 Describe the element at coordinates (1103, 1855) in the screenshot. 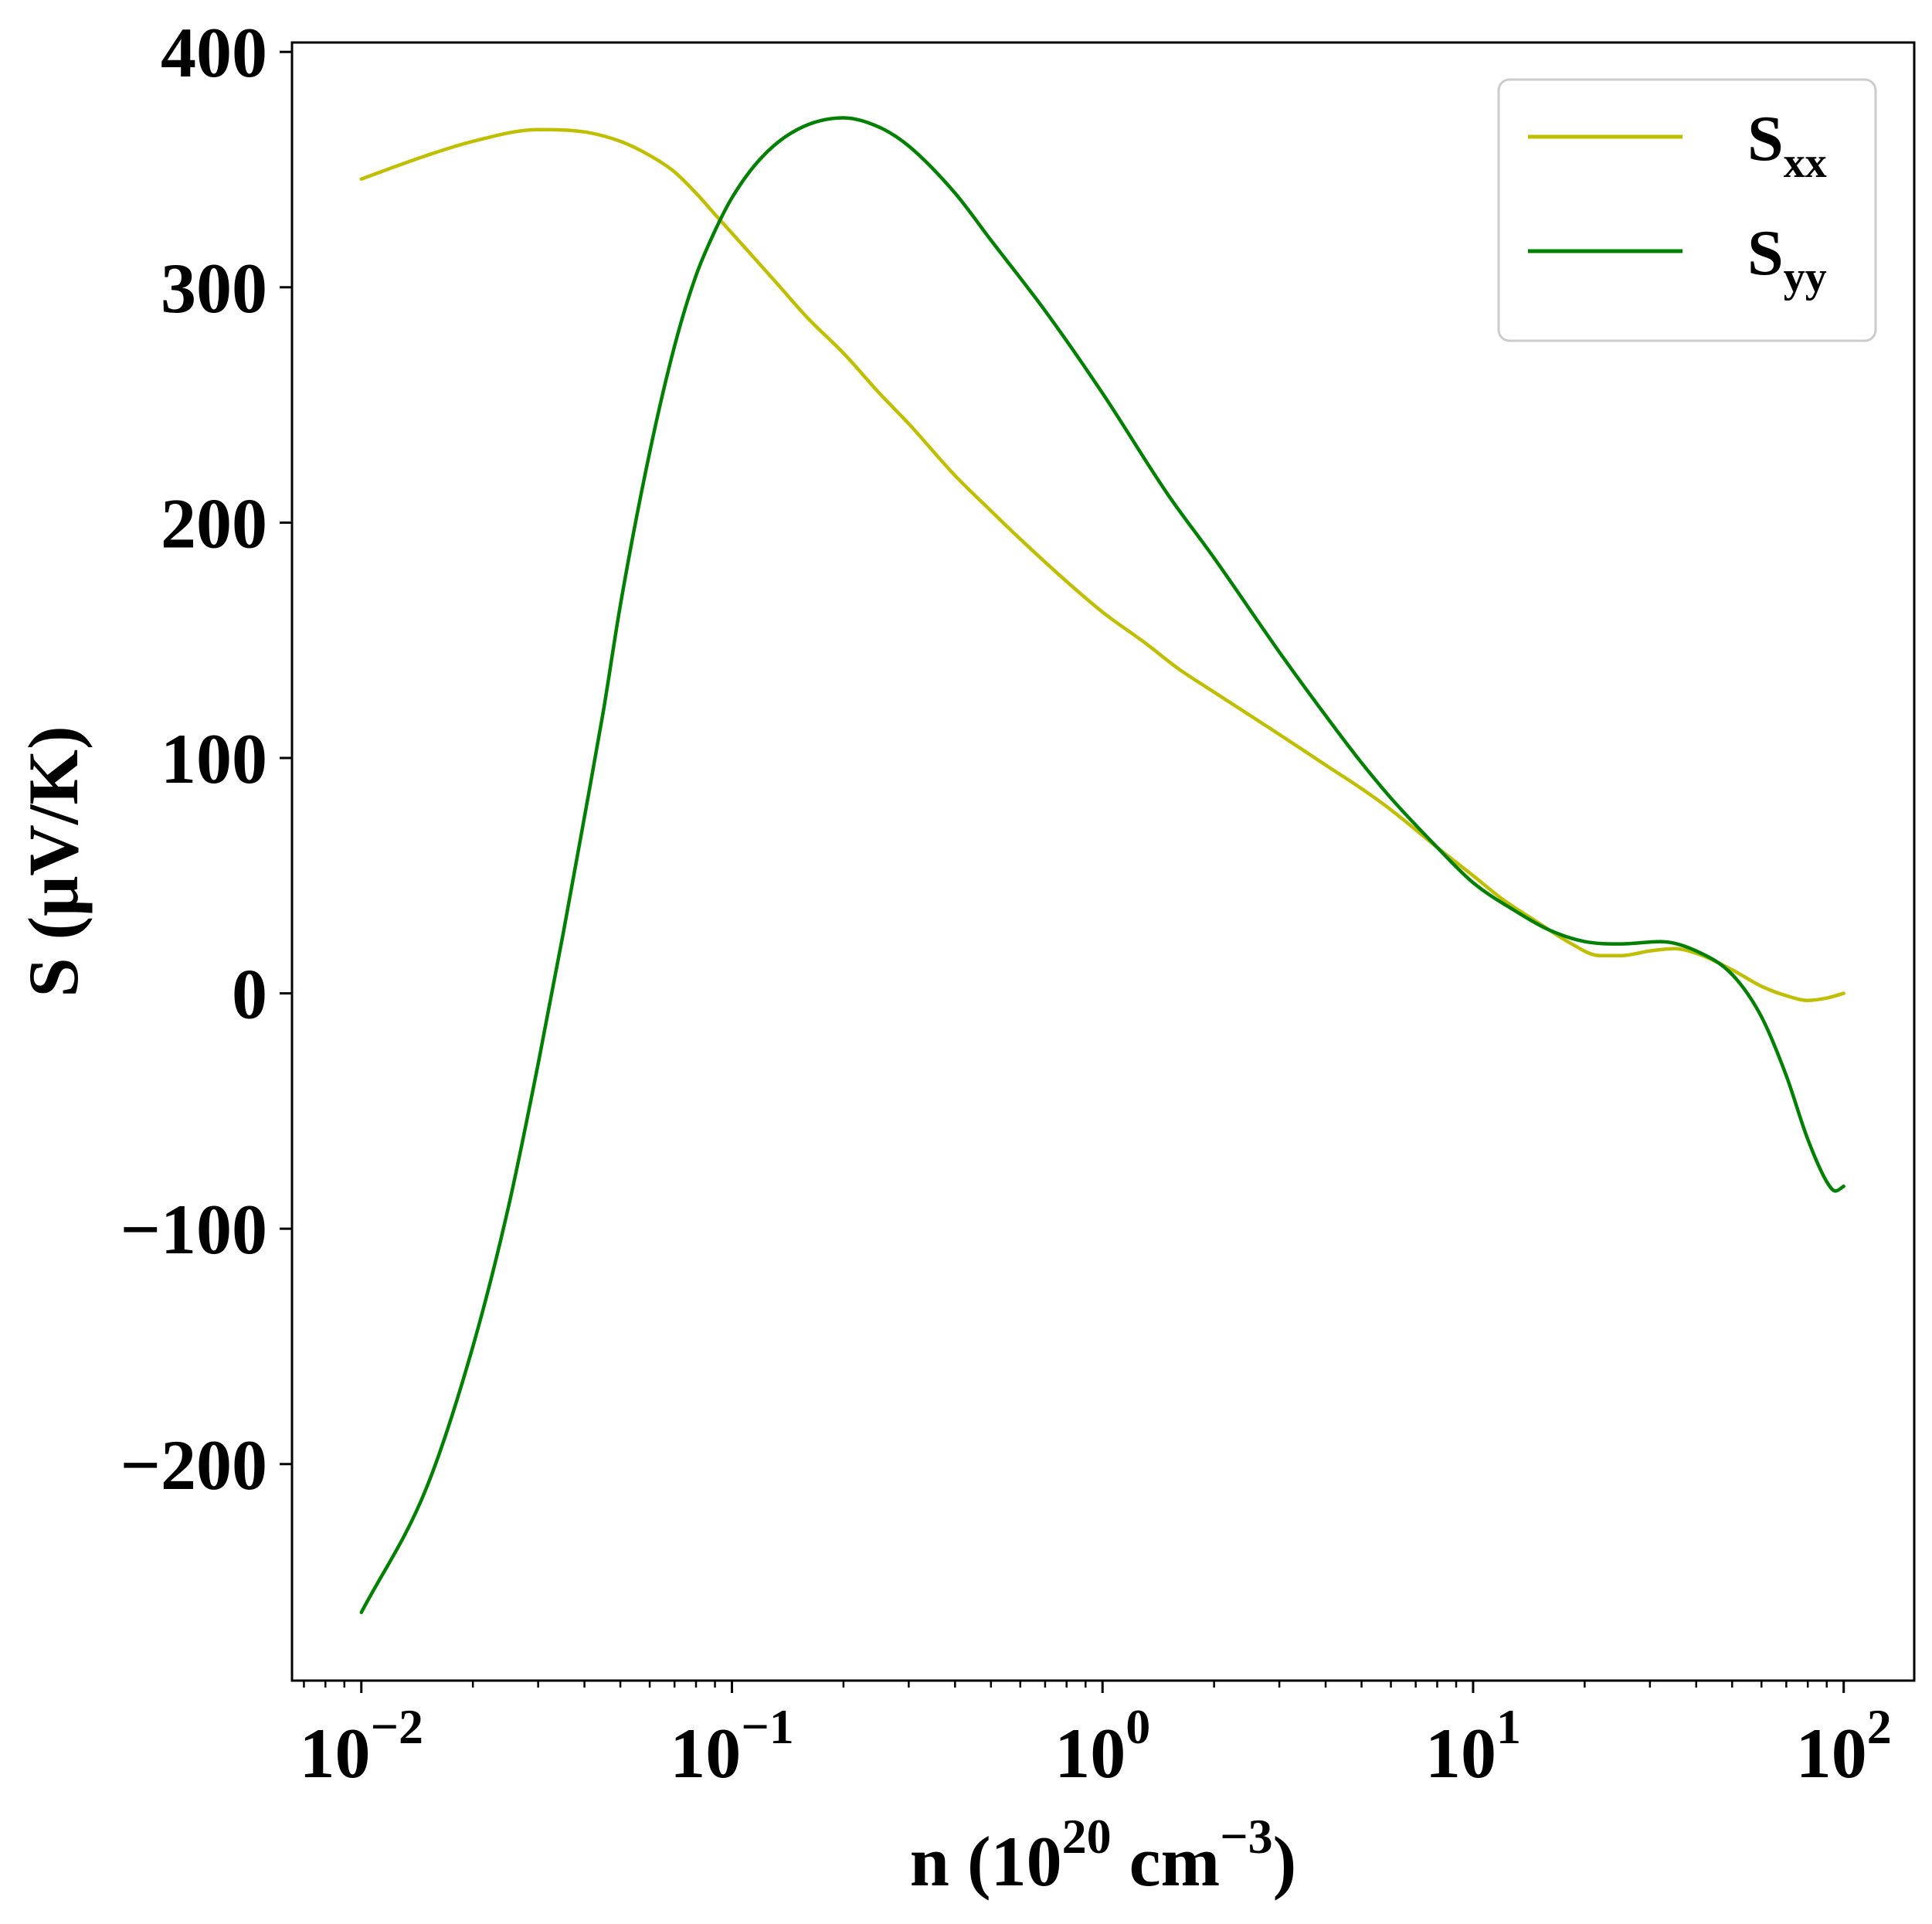

I see `x-axis-label: n (1020 cm−3)` at that location.